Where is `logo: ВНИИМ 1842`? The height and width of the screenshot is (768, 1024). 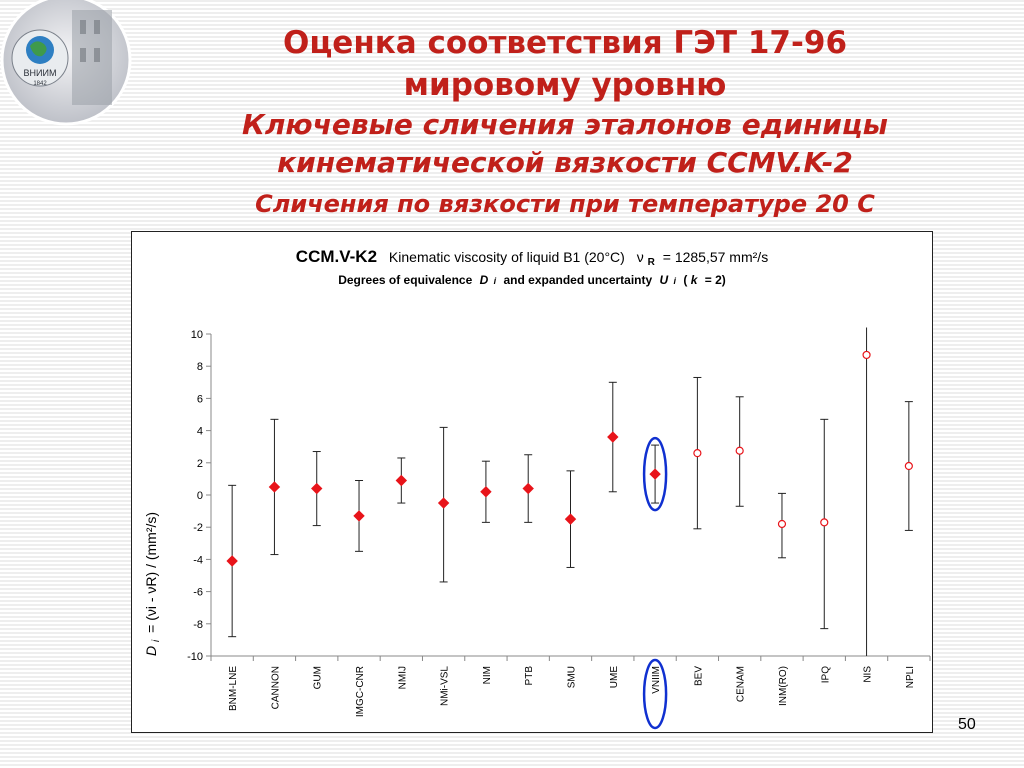 logo: ВНИИМ 1842 is located at coordinates (67, 65).